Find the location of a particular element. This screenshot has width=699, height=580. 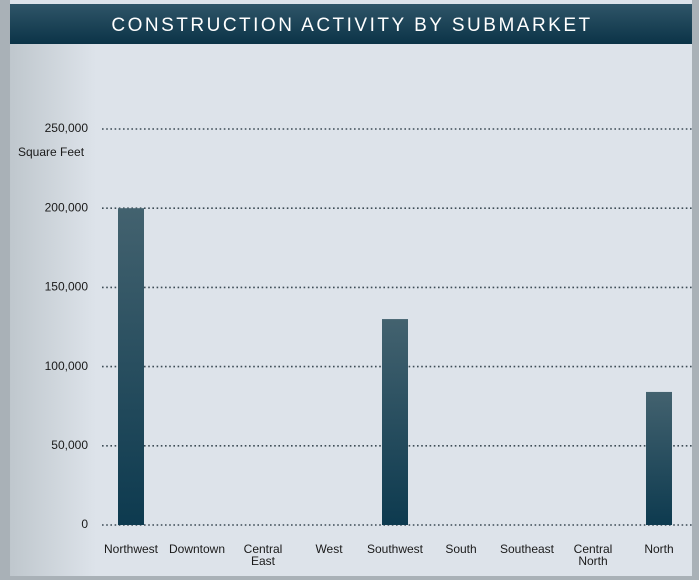

x-tick-label: South is located at coordinates (461, 549).